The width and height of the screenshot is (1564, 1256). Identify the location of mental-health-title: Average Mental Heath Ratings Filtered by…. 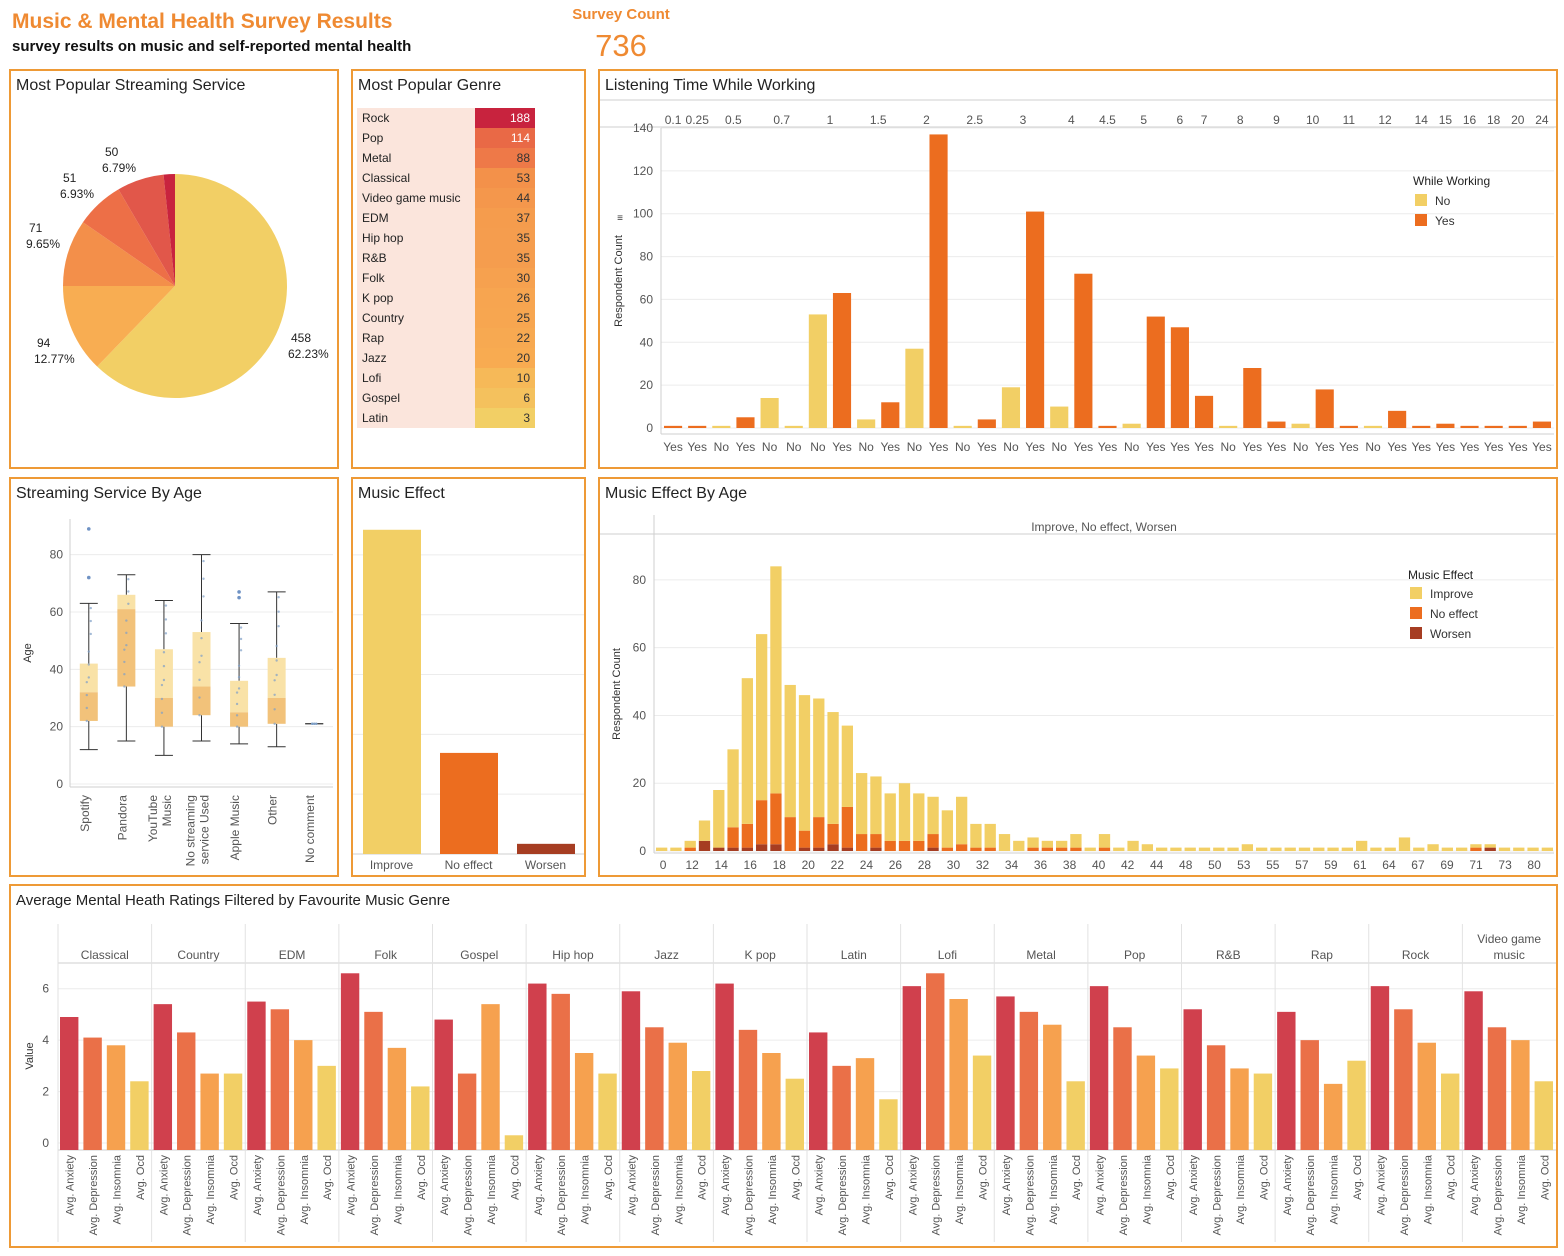
(233, 900).